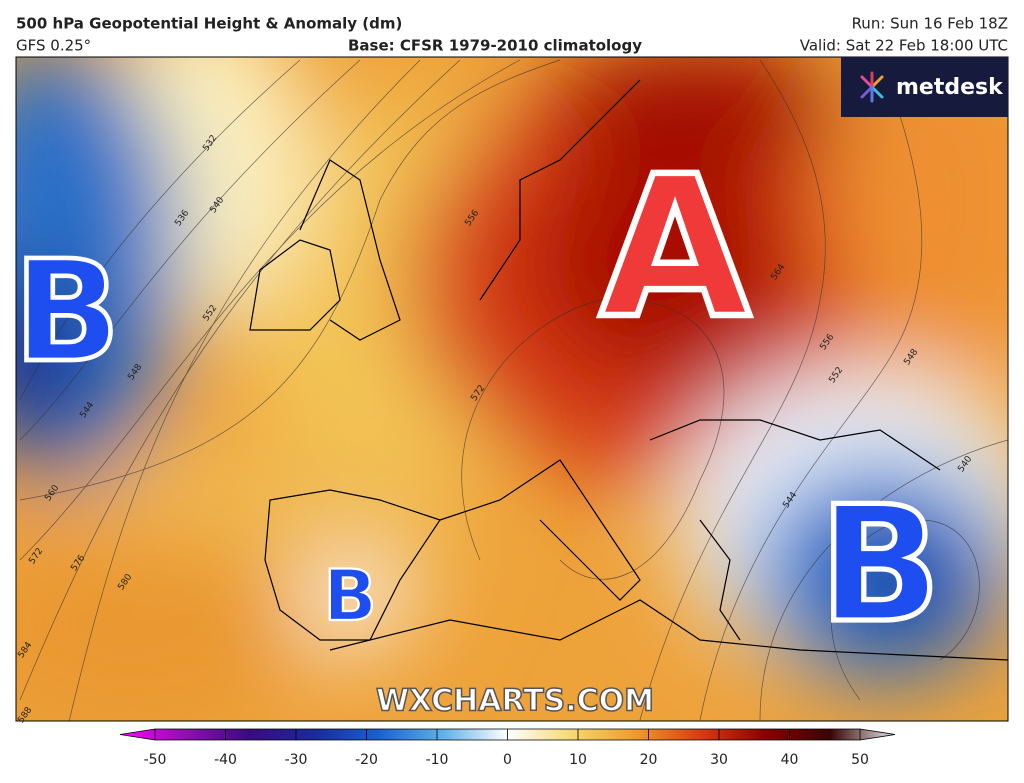  I want to click on colorbar-tick-label: -10, so click(437, 760).